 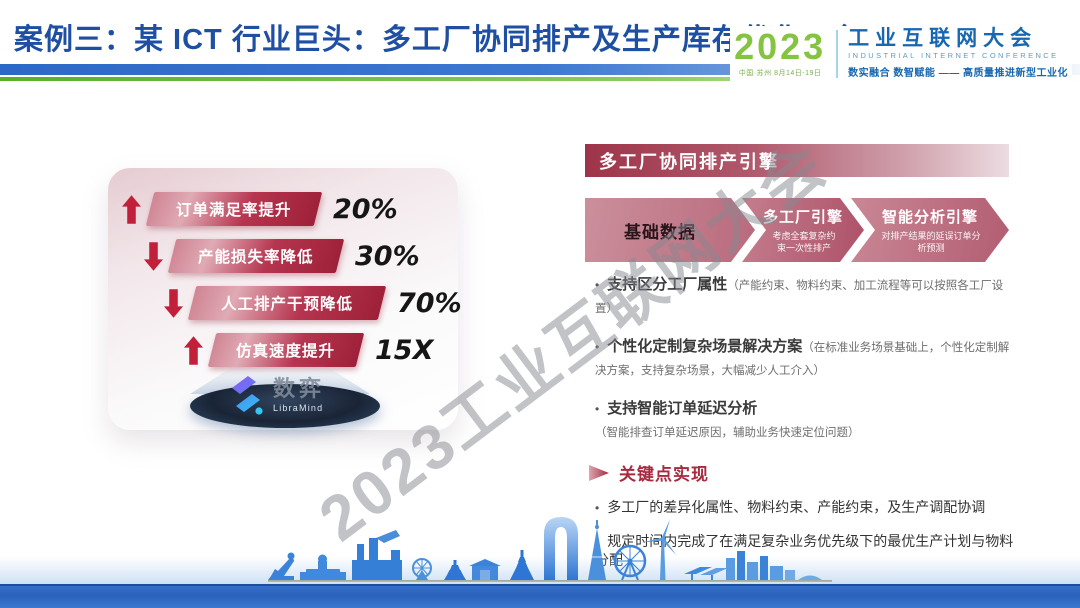 What do you see at coordinates (540, 79) in the screenshot?
I see `title-divider-green` at bounding box center [540, 79].